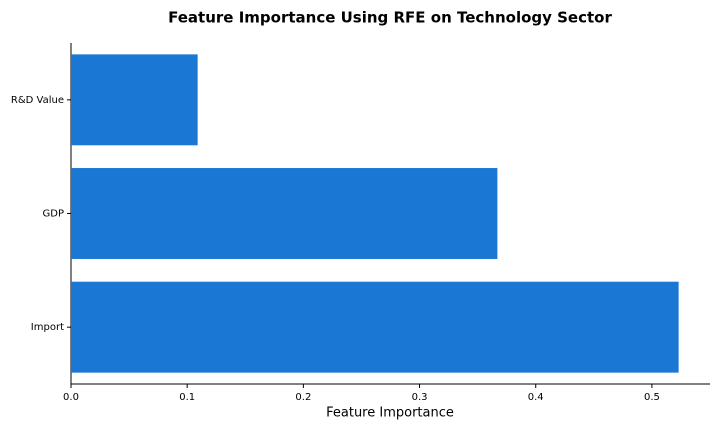 The width and height of the screenshot is (720, 432). What do you see at coordinates (53, 214) in the screenshot?
I see `y-tick-label: GDP` at bounding box center [53, 214].